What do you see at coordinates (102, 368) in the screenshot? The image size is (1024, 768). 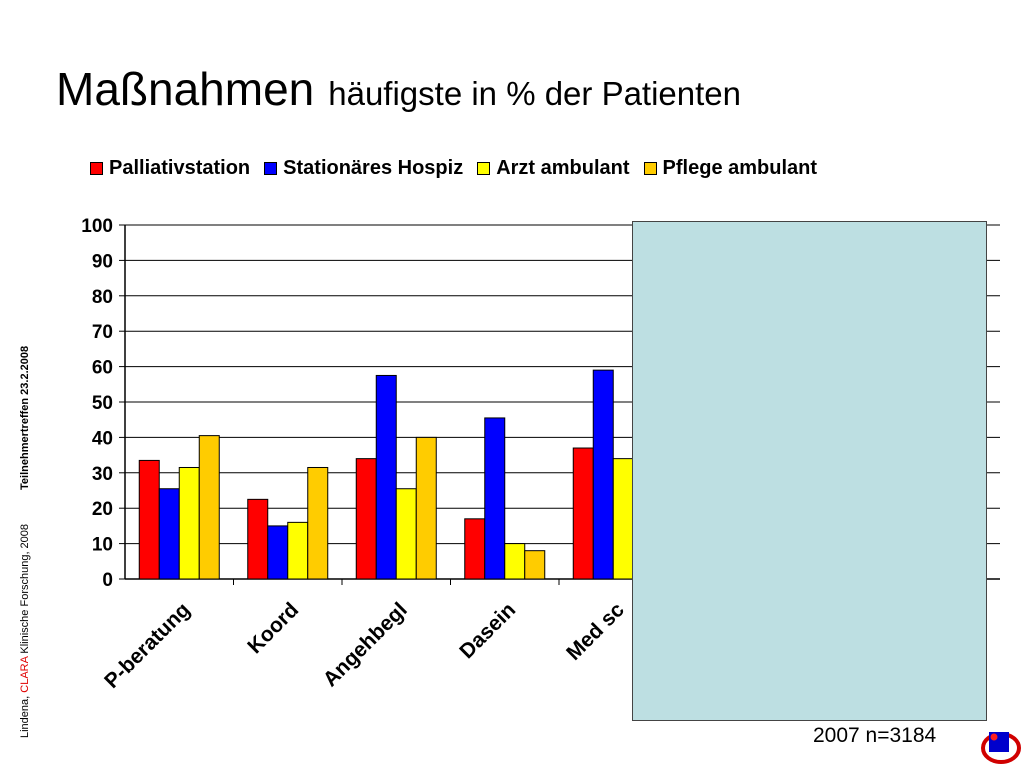 I see `y-tick-label: 60` at bounding box center [102, 368].